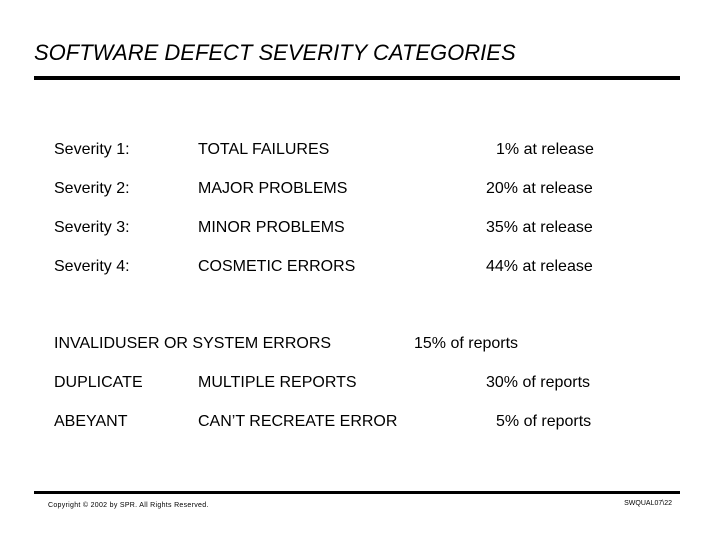 The image size is (719, 539). What do you see at coordinates (466, 343) in the screenshot?
I see `invalid-value: 15% of reports` at bounding box center [466, 343].